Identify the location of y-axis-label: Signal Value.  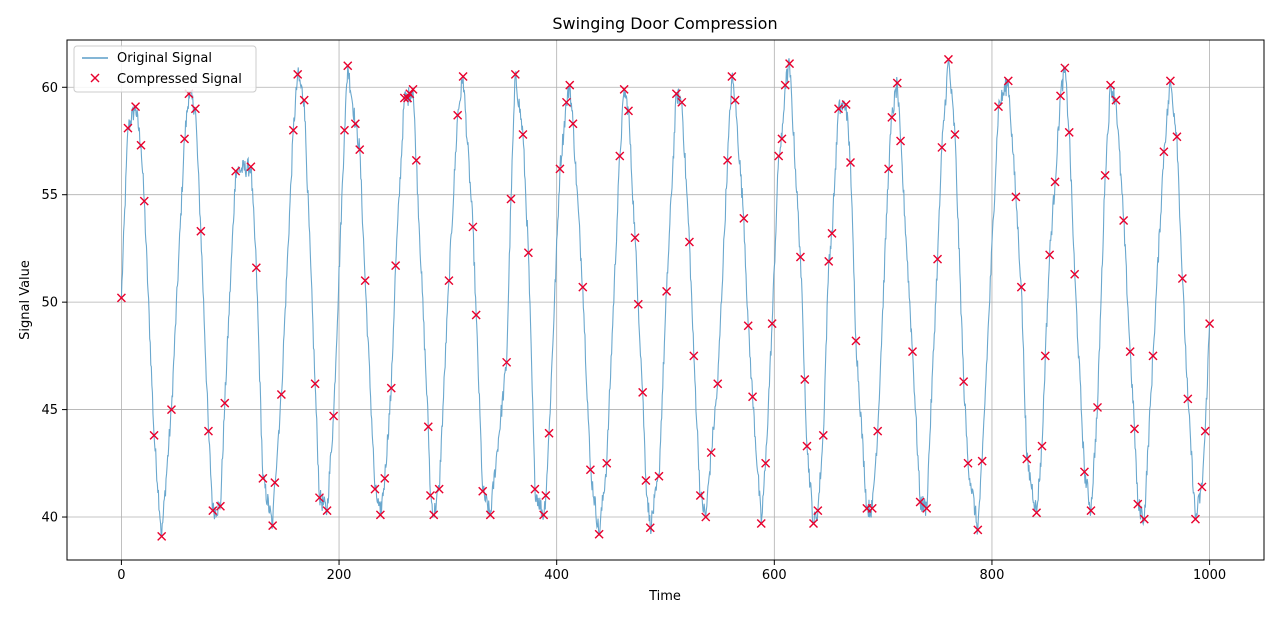
(25, 300).